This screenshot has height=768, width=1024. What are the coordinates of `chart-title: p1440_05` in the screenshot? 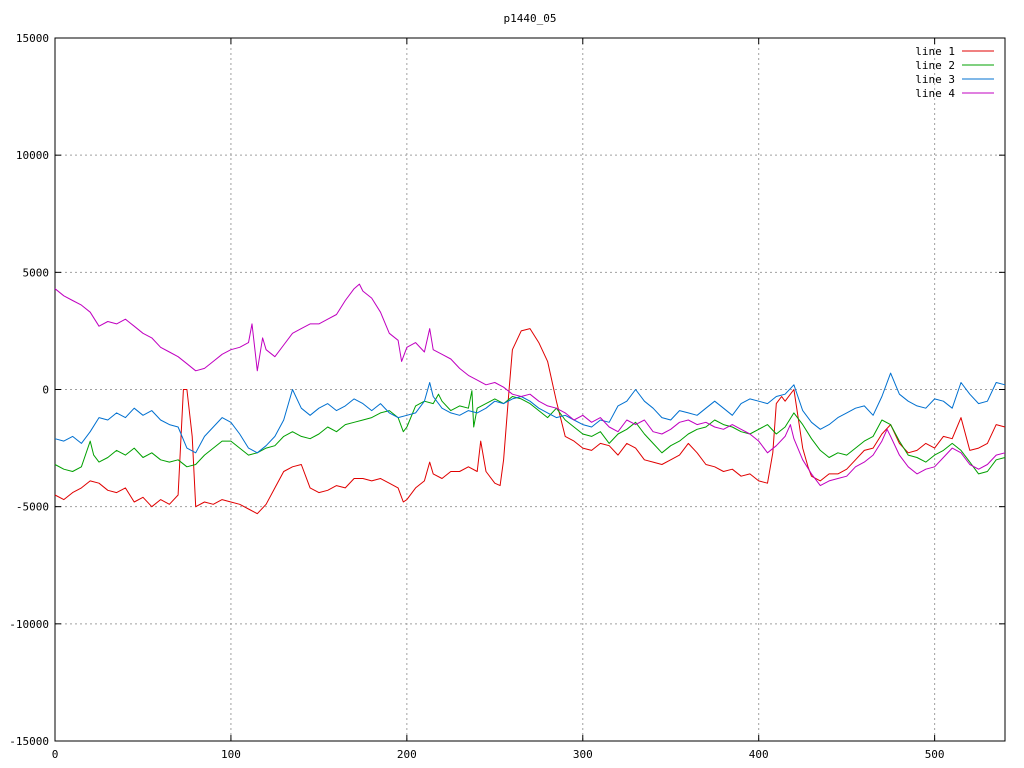 It's located at (530, 18).